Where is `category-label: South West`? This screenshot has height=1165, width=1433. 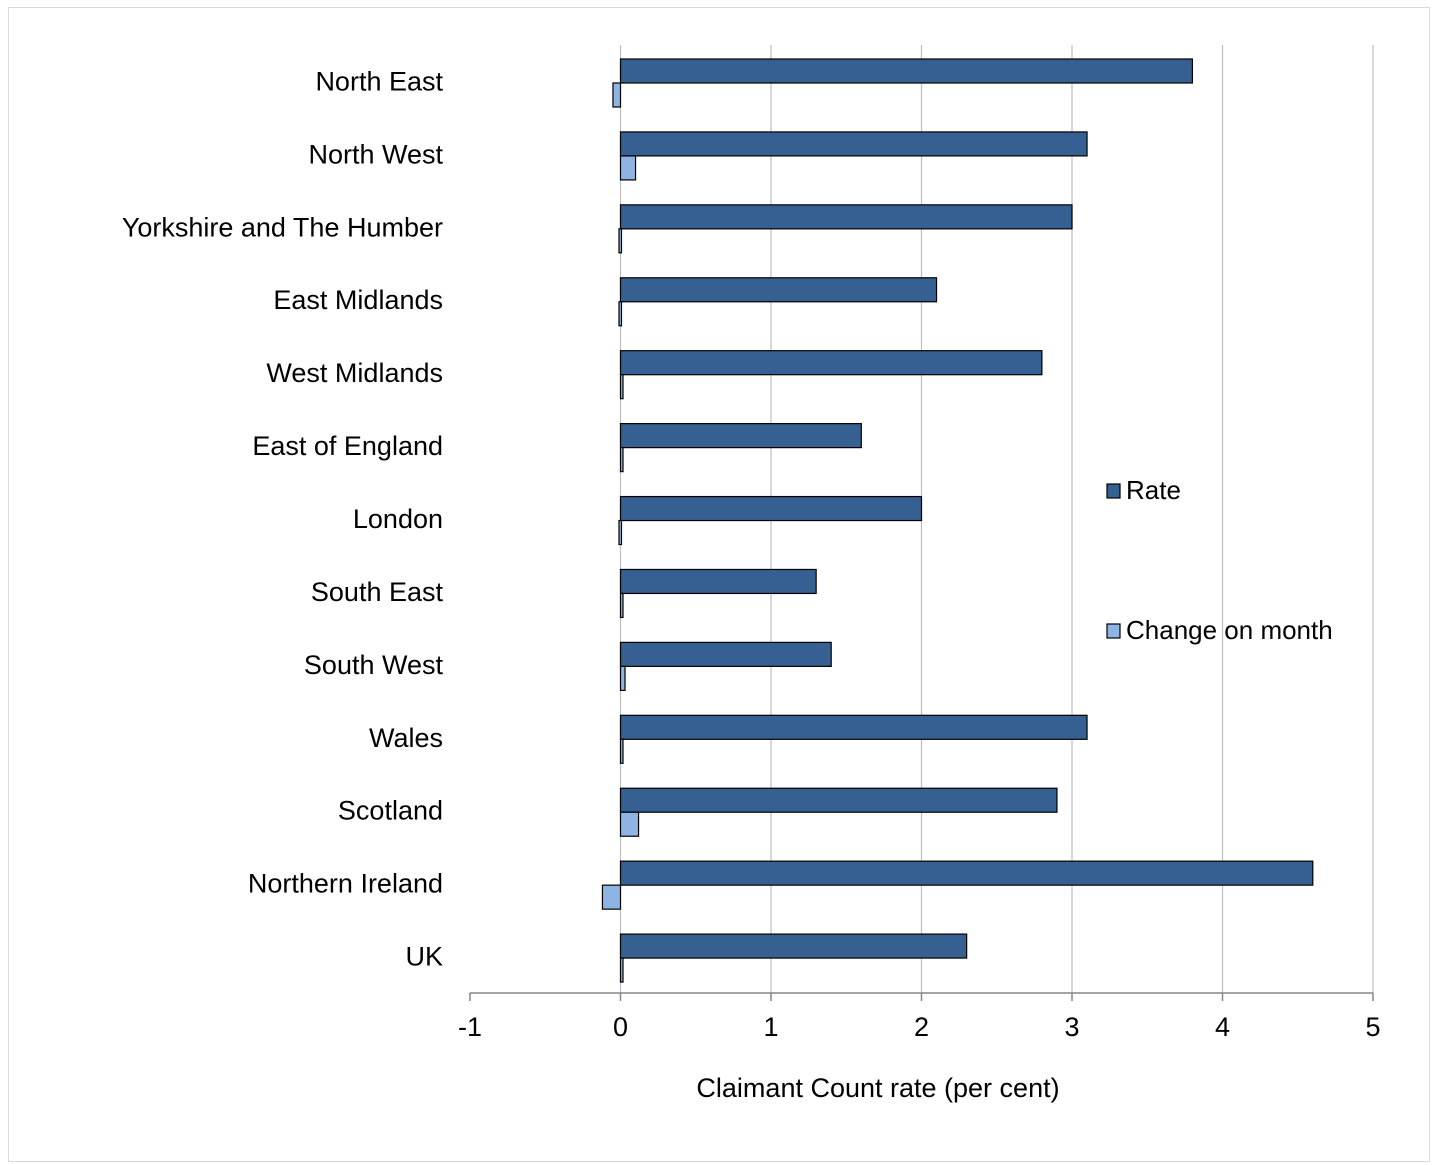 category-label: South West is located at coordinates (374, 665).